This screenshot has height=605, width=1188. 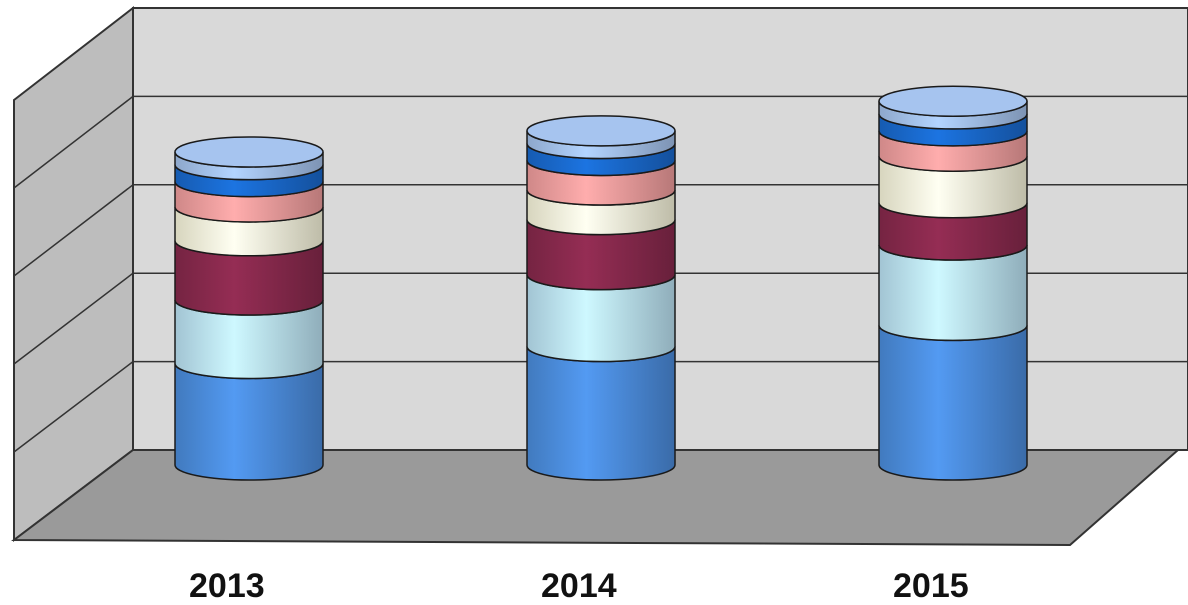 I want to click on category-labels: 2013 2014 2015, so click(x=579, y=586).